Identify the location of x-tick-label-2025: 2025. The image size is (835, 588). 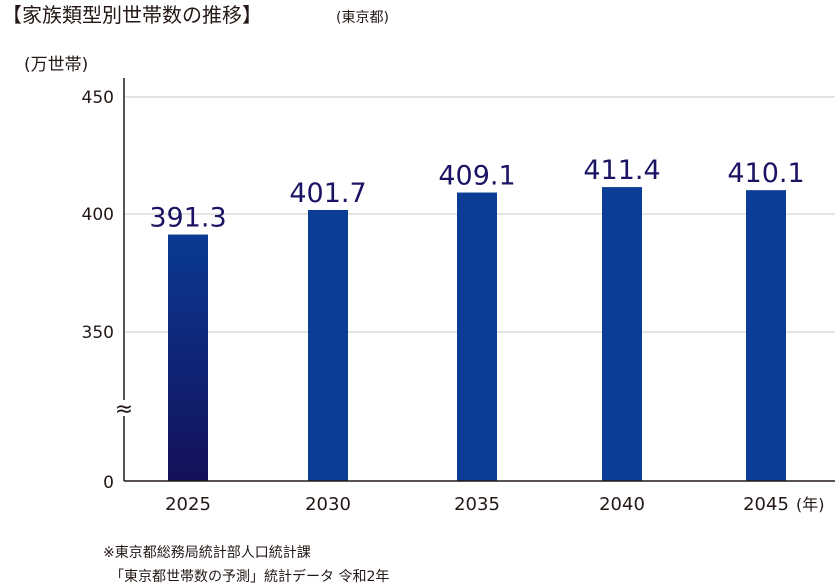
(188, 504).